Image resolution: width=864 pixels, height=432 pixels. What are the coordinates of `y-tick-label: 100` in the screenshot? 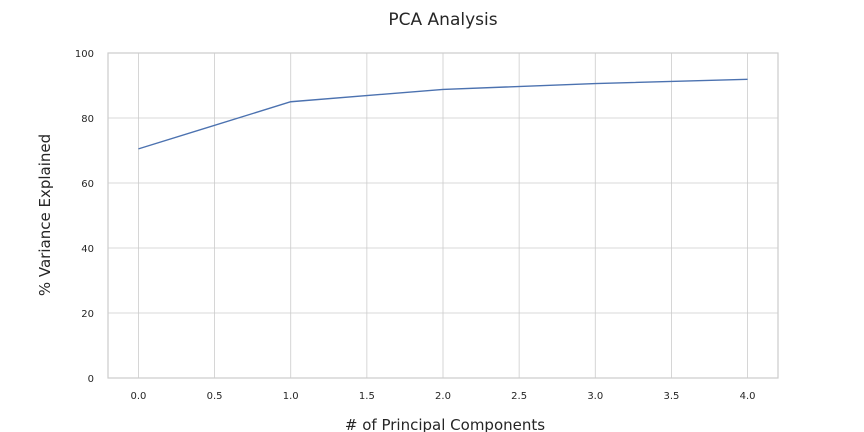 It's located at (84, 54).